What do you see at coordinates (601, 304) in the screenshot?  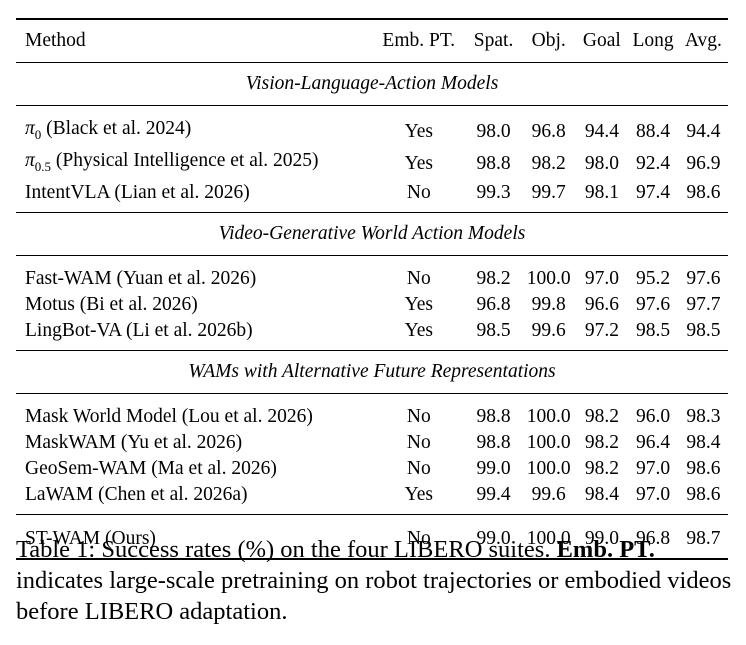 I see `goal-cell: 96.6` at bounding box center [601, 304].